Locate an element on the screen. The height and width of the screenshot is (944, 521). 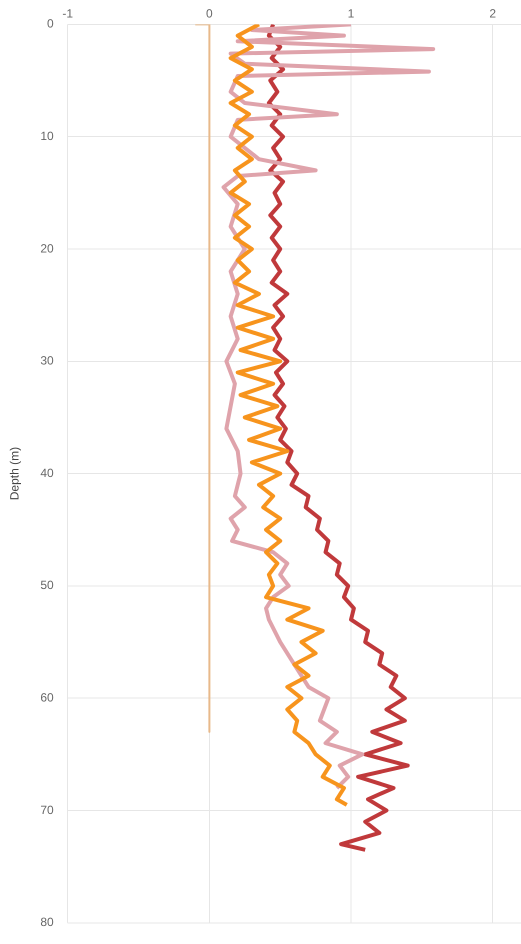
y-tick-label: 50 is located at coordinates (47, 585).